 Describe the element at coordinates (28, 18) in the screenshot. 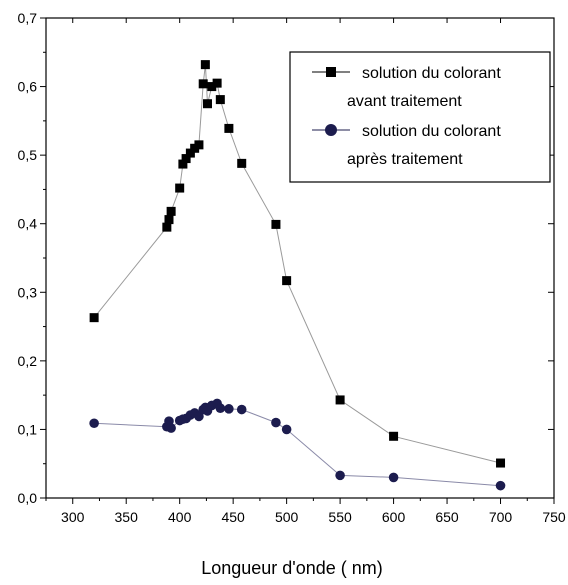

I see `y-tick-label: 0,7` at that location.